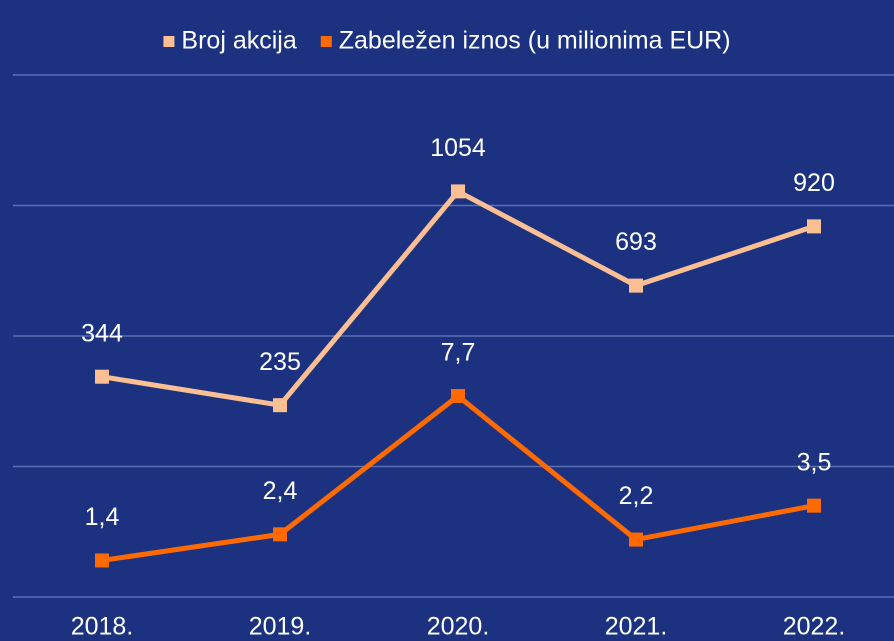 The image size is (894, 641). I want to click on legend-label: Broj akcija, so click(238, 41).